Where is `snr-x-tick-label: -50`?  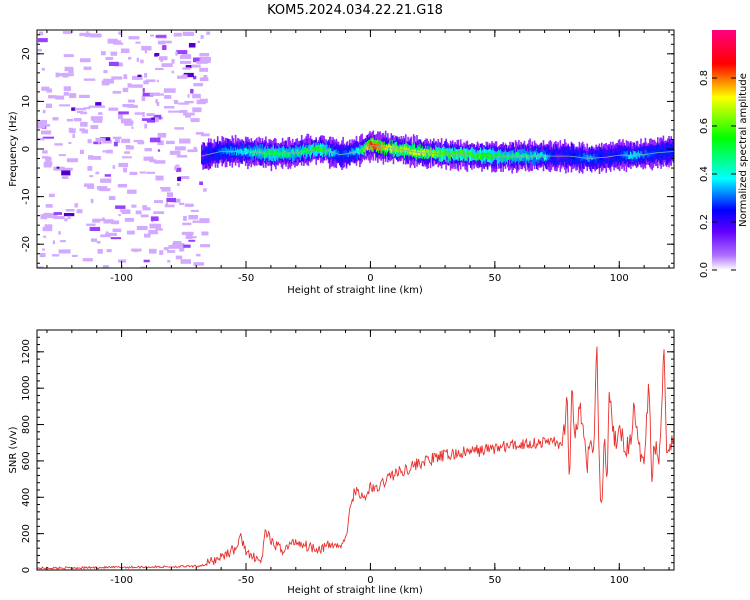 snr-x-tick-label: -50 is located at coordinates (246, 580).